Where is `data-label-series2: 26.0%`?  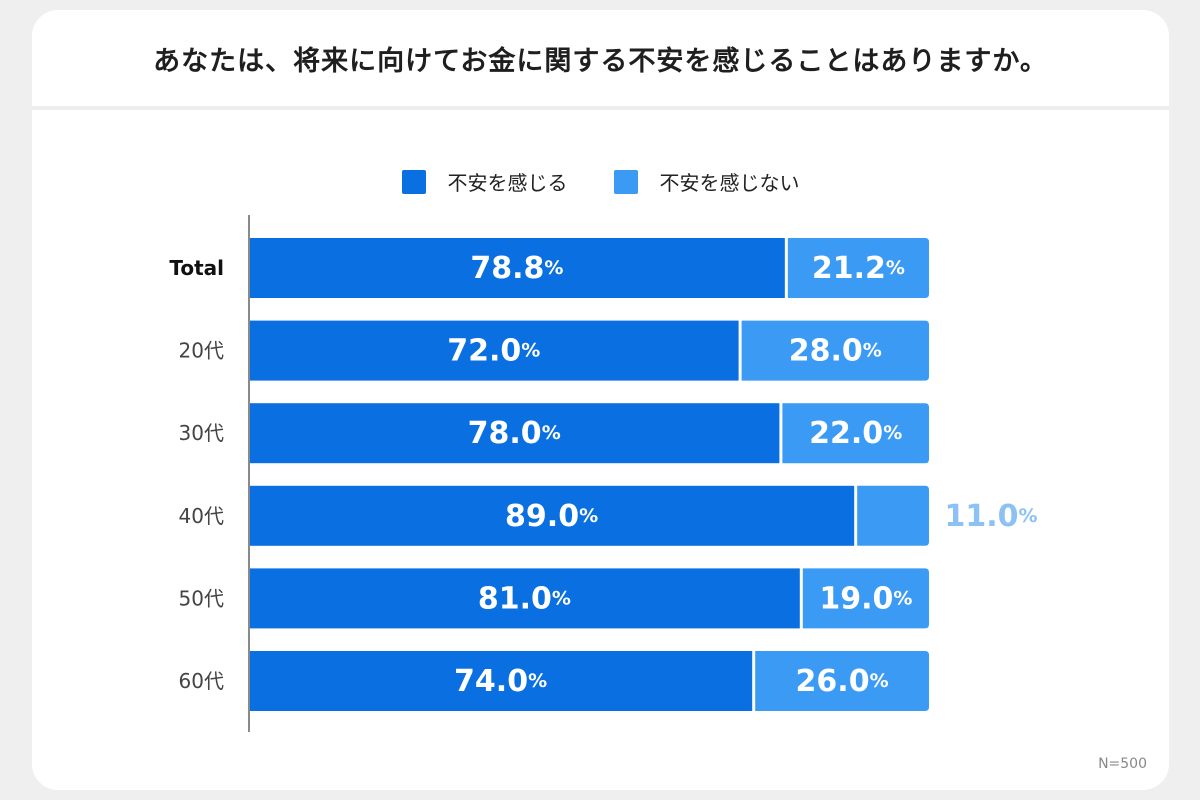
data-label-series2: 26.0% is located at coordinates (842, 681).